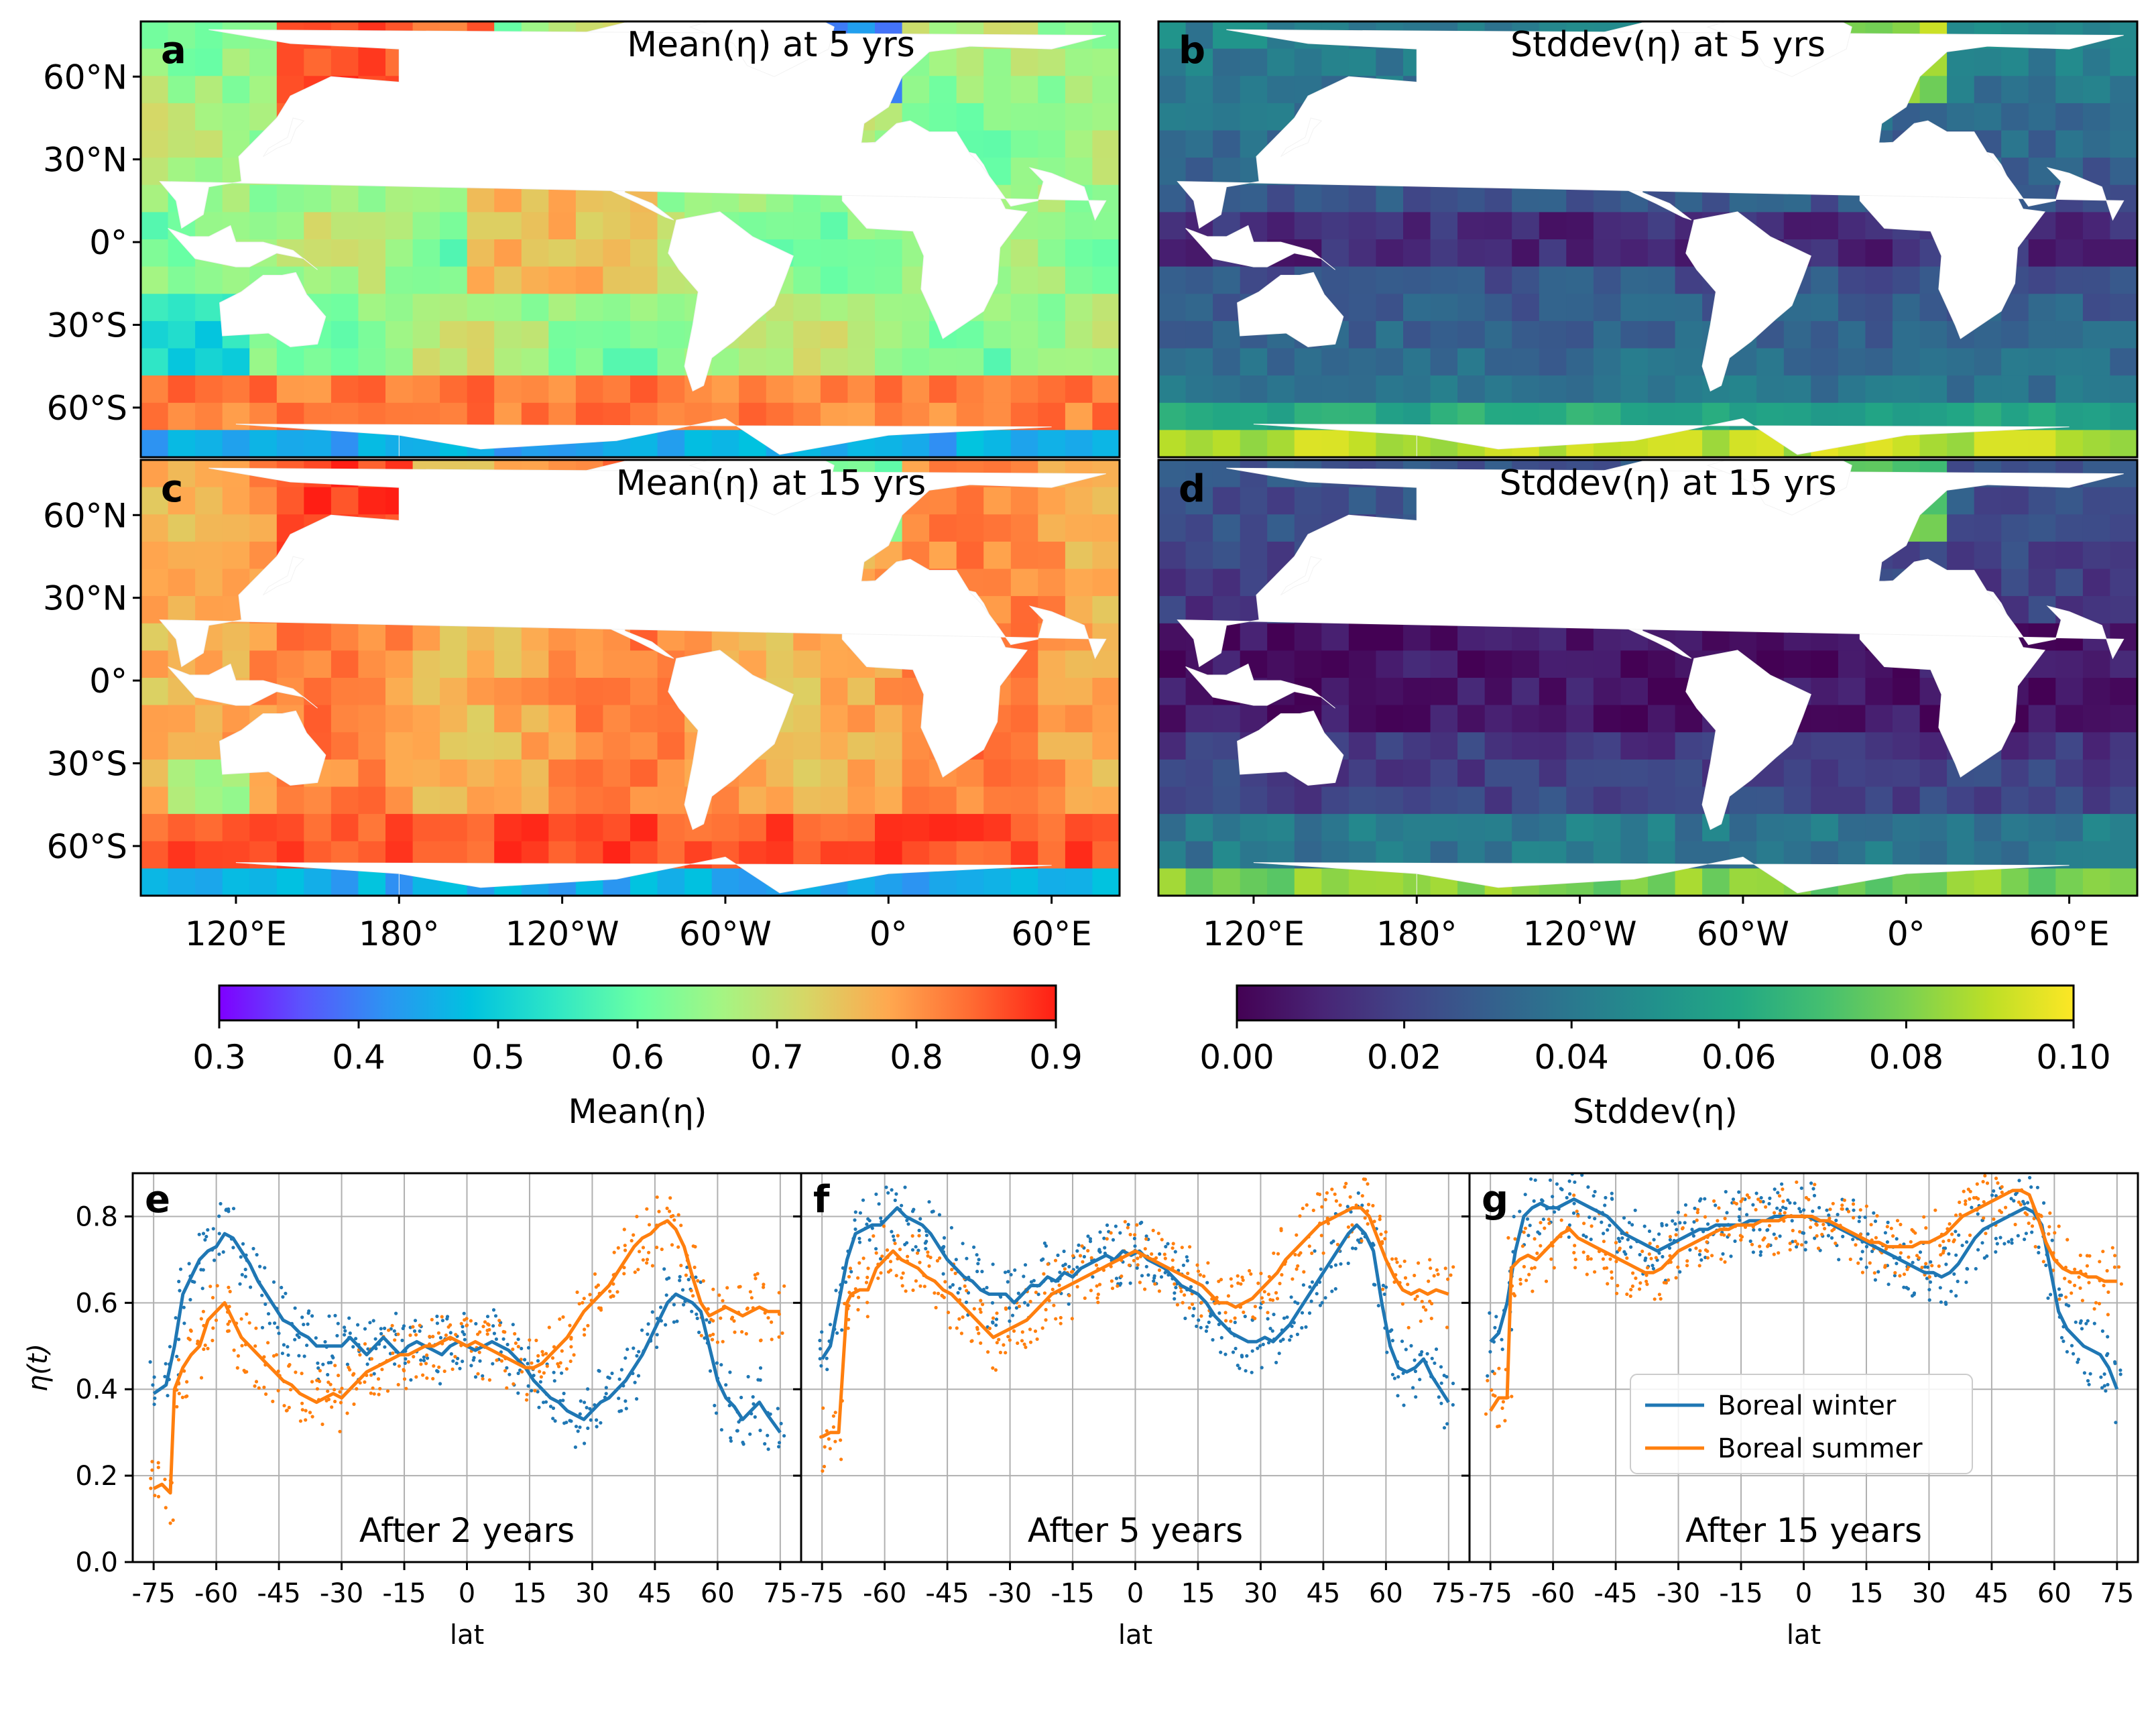 Image resolution: width=2156 pixels, height=1729 pixels. What do you see at coordinates (643, 437) in the screenshot?
I see `land-antarctica` at bounding box center [643, 437].